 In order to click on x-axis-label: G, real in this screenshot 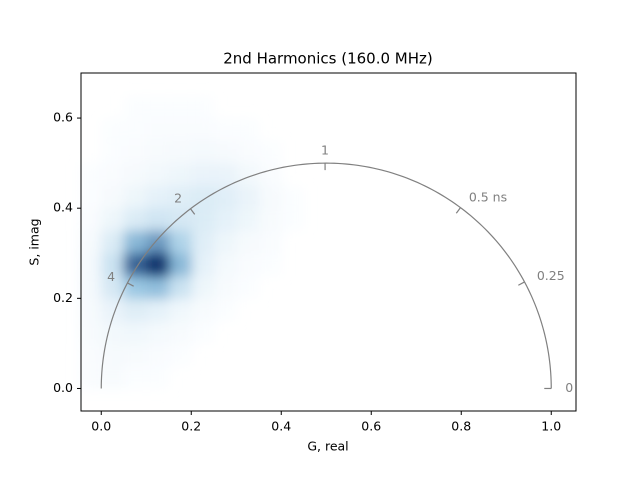, I will do `click(327, 446)`.